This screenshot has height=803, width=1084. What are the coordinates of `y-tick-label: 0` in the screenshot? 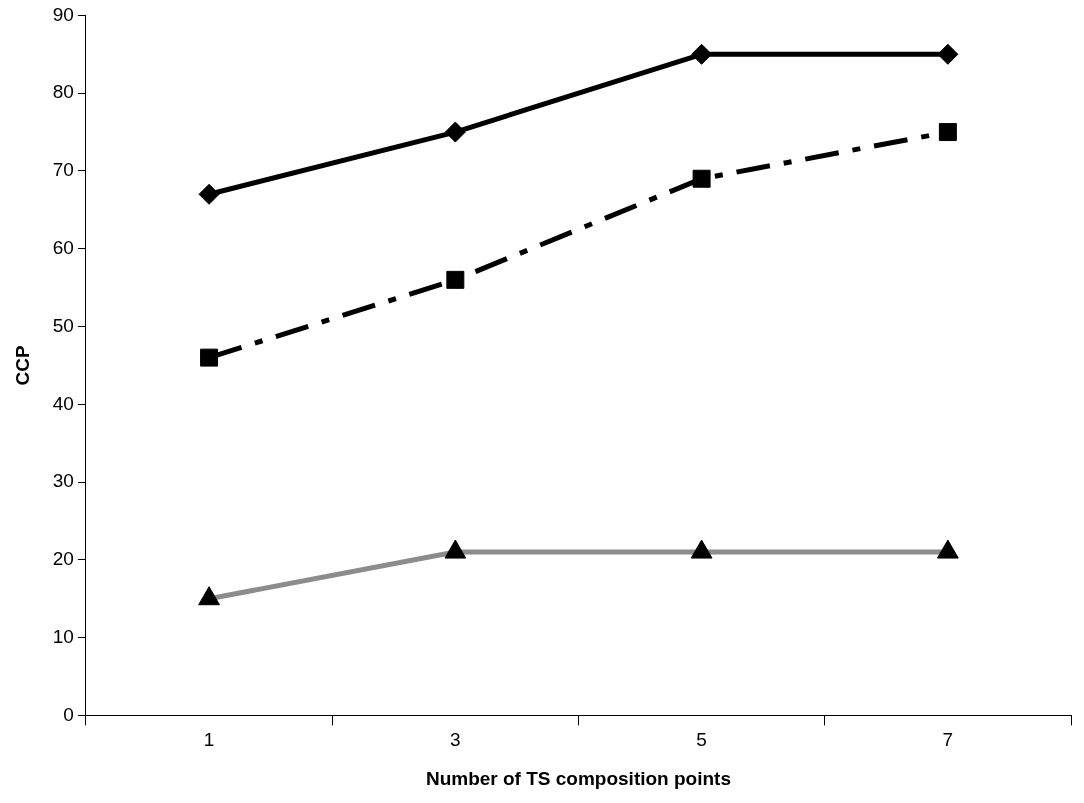 It's located at (68, 714).